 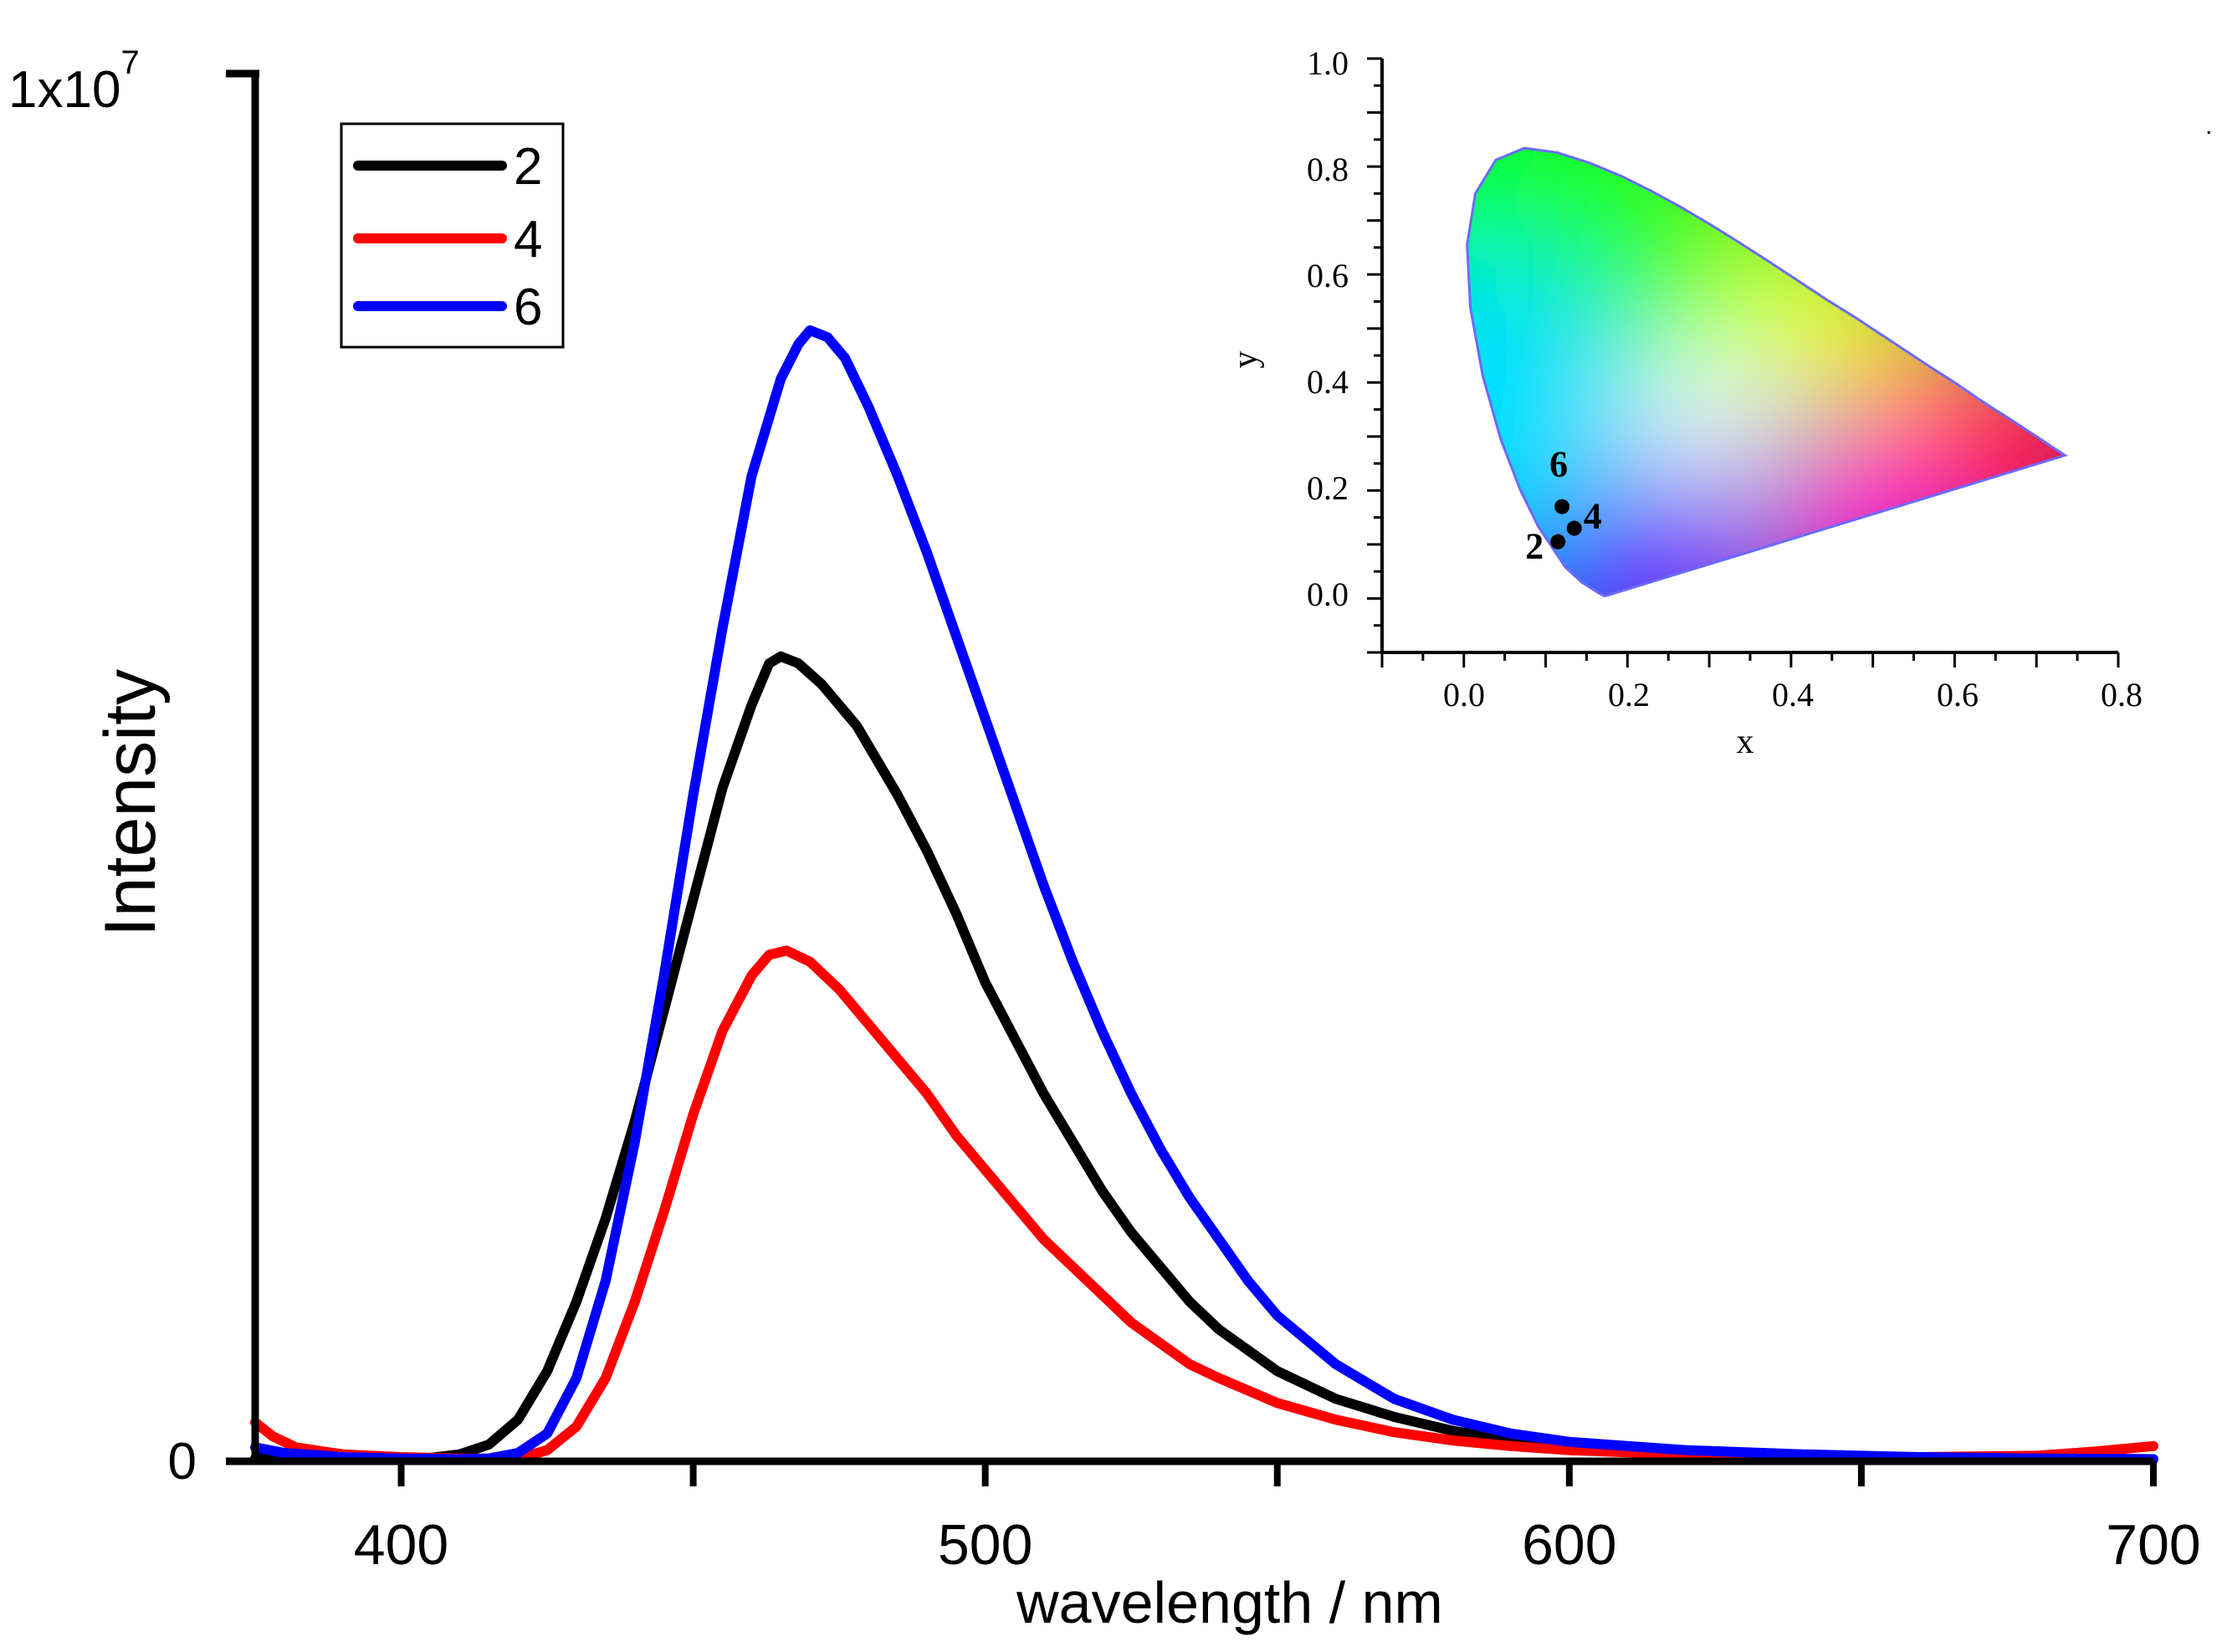 What do you see at coordinates (401, 1545) in the screenshot?
I see `x-tick-label: 400` at bounding box center [401, 1545].